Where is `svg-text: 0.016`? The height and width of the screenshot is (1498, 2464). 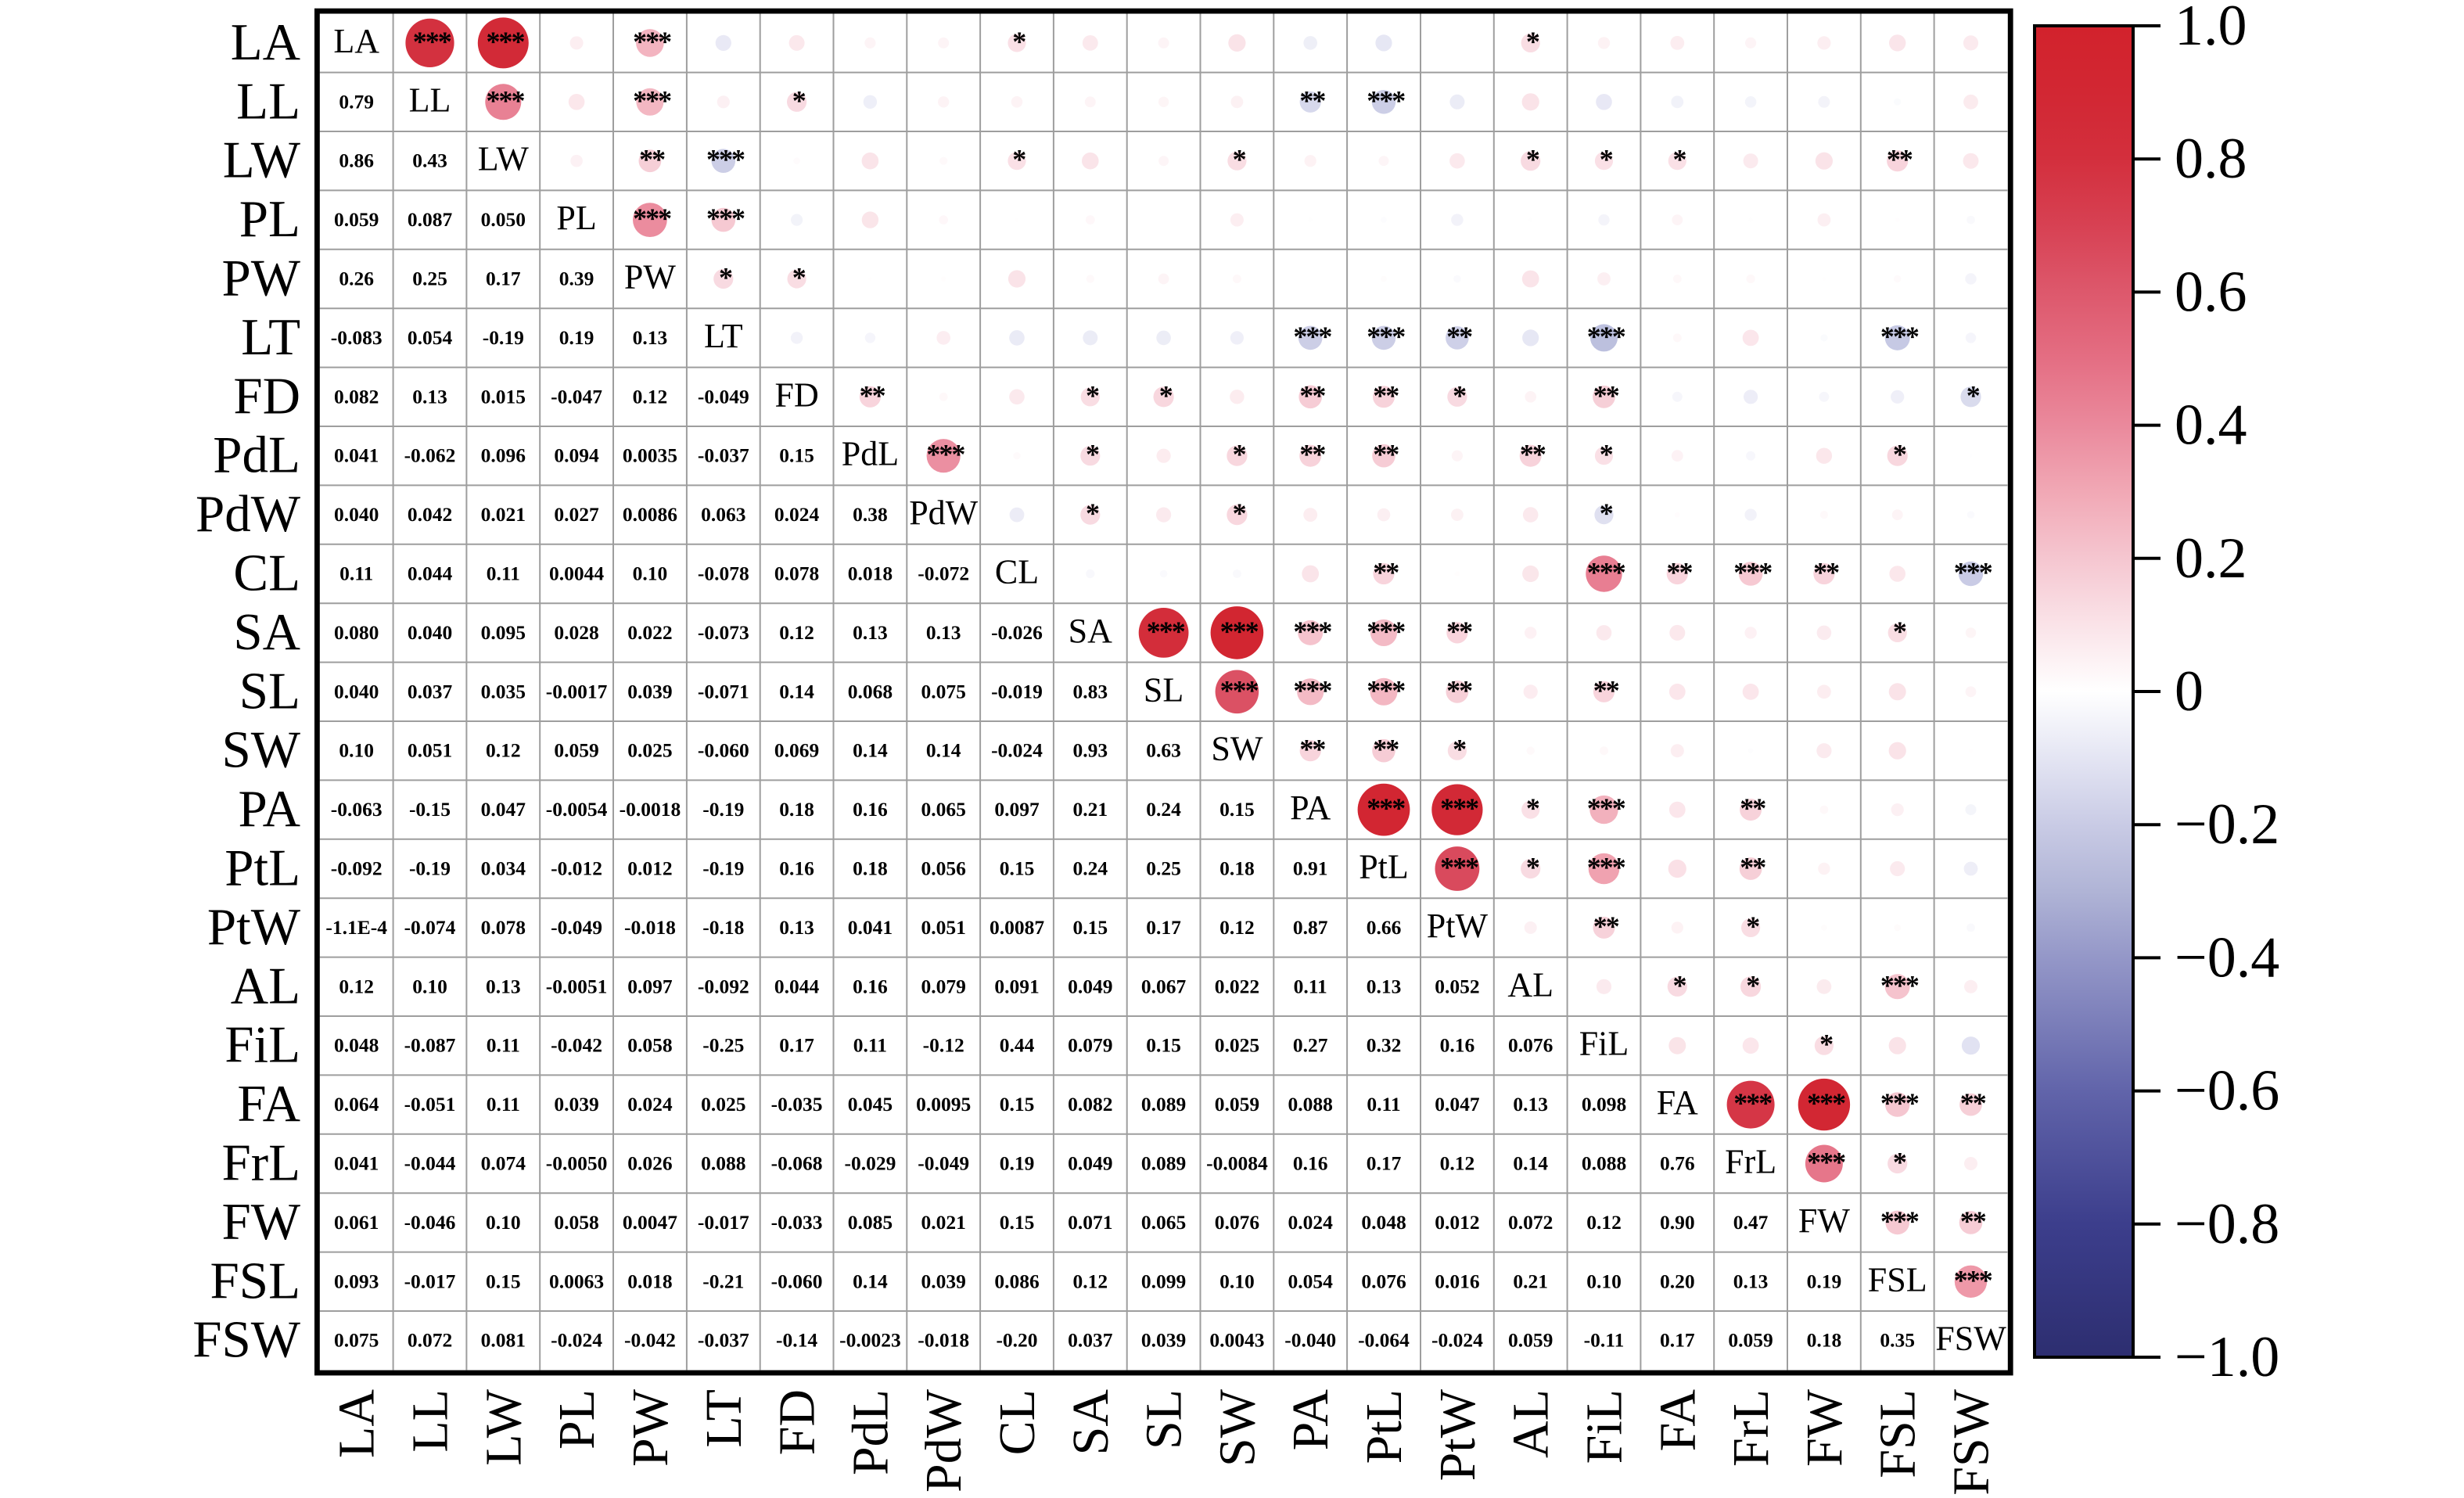 svg-text: 0.016 is located at coordinates (1457, 1281).